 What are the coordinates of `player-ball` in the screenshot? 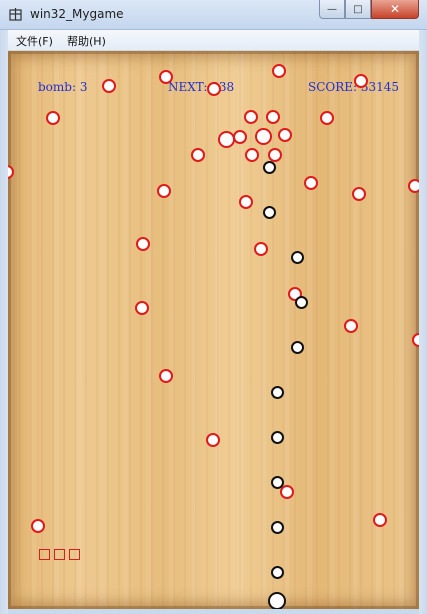 It's located at (277, 600).